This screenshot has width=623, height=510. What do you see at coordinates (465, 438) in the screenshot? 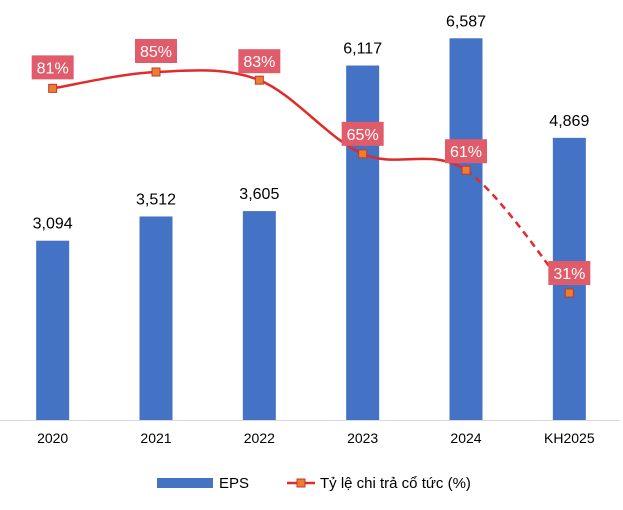
I see `x-tick-label: 2024` at bounding box center [465, 438].